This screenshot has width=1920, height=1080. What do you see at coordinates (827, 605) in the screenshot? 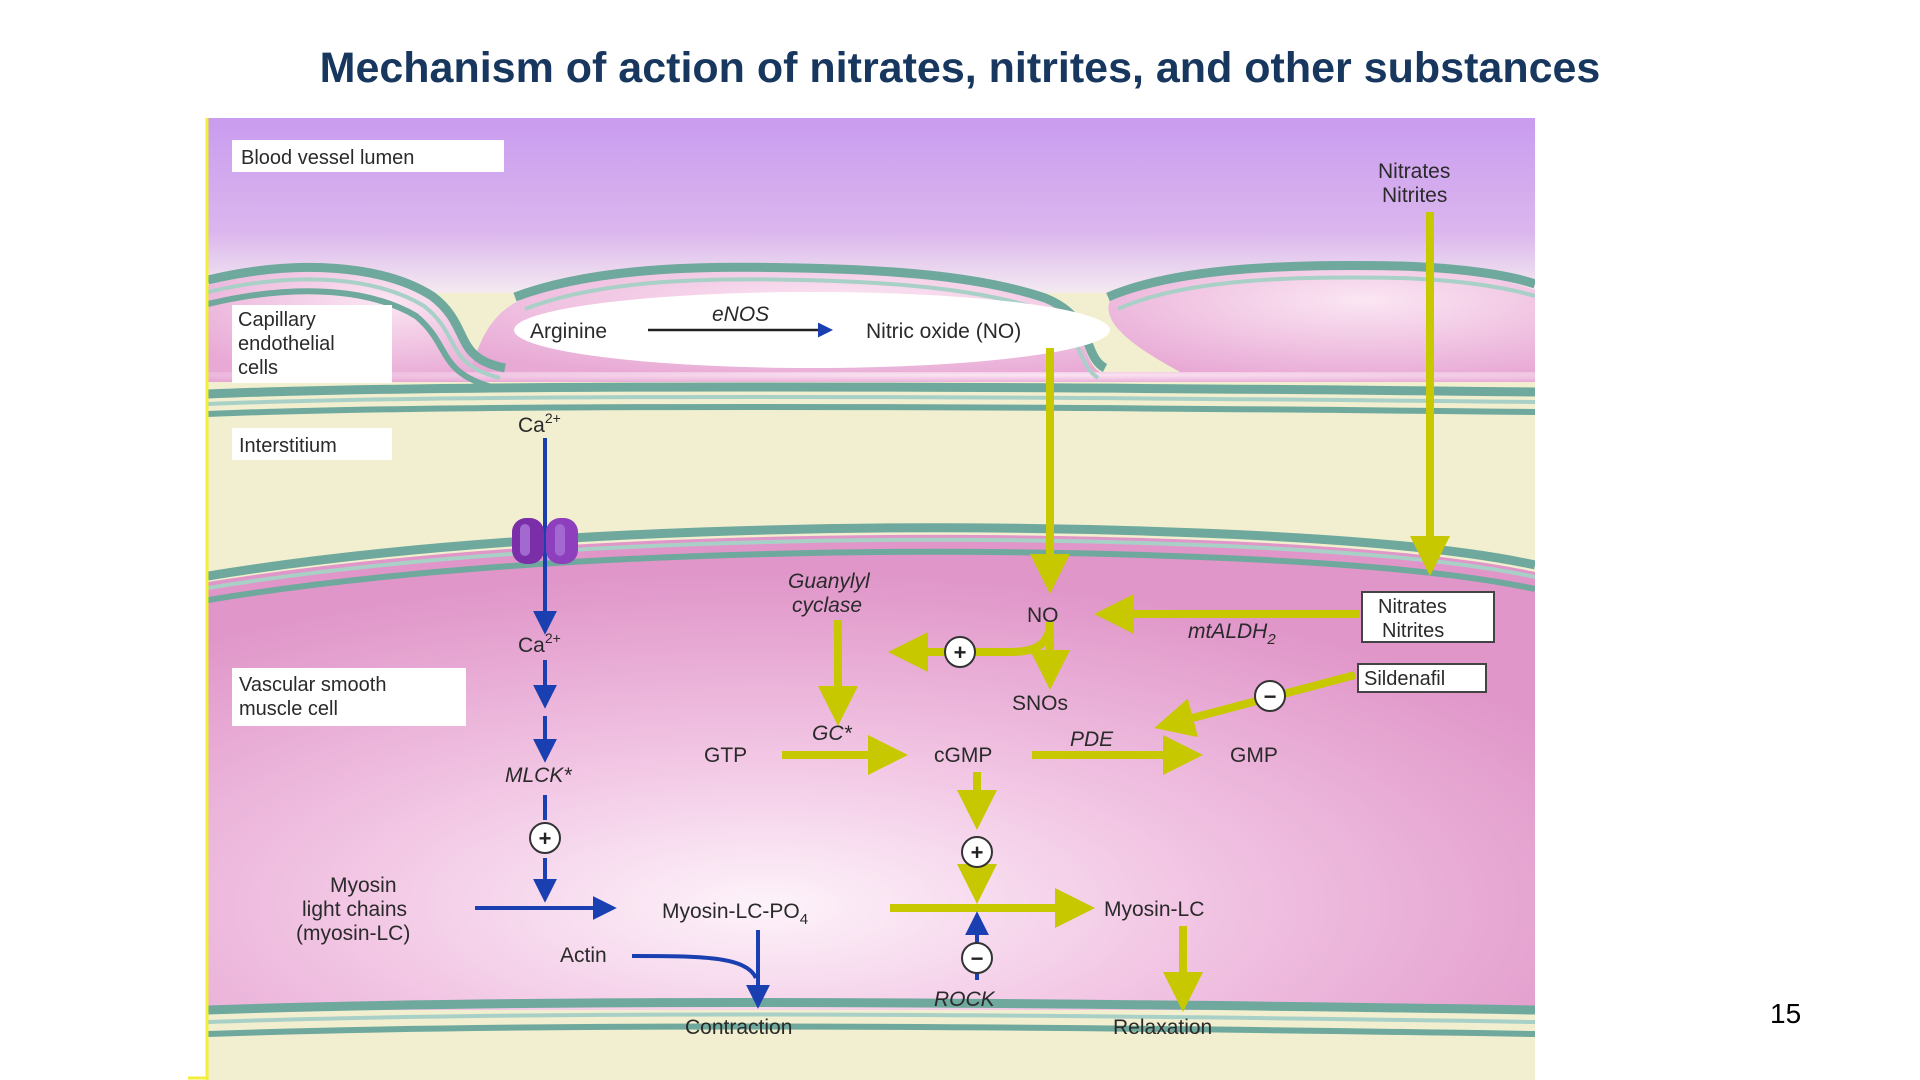
I see `cyclase-label: cyclase` at bounding box center [827, 605].